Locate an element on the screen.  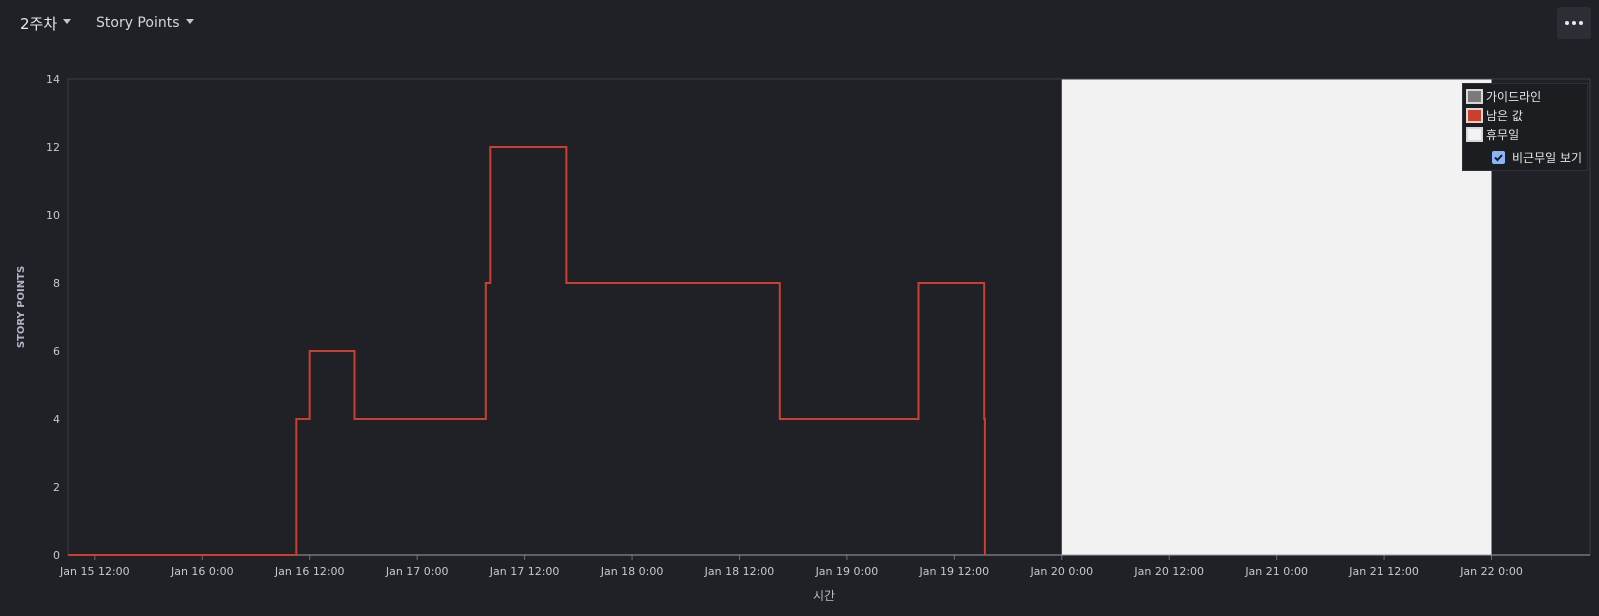
x-tick-label: Jan 21 0:00 is located at coordinates (1276, 571).